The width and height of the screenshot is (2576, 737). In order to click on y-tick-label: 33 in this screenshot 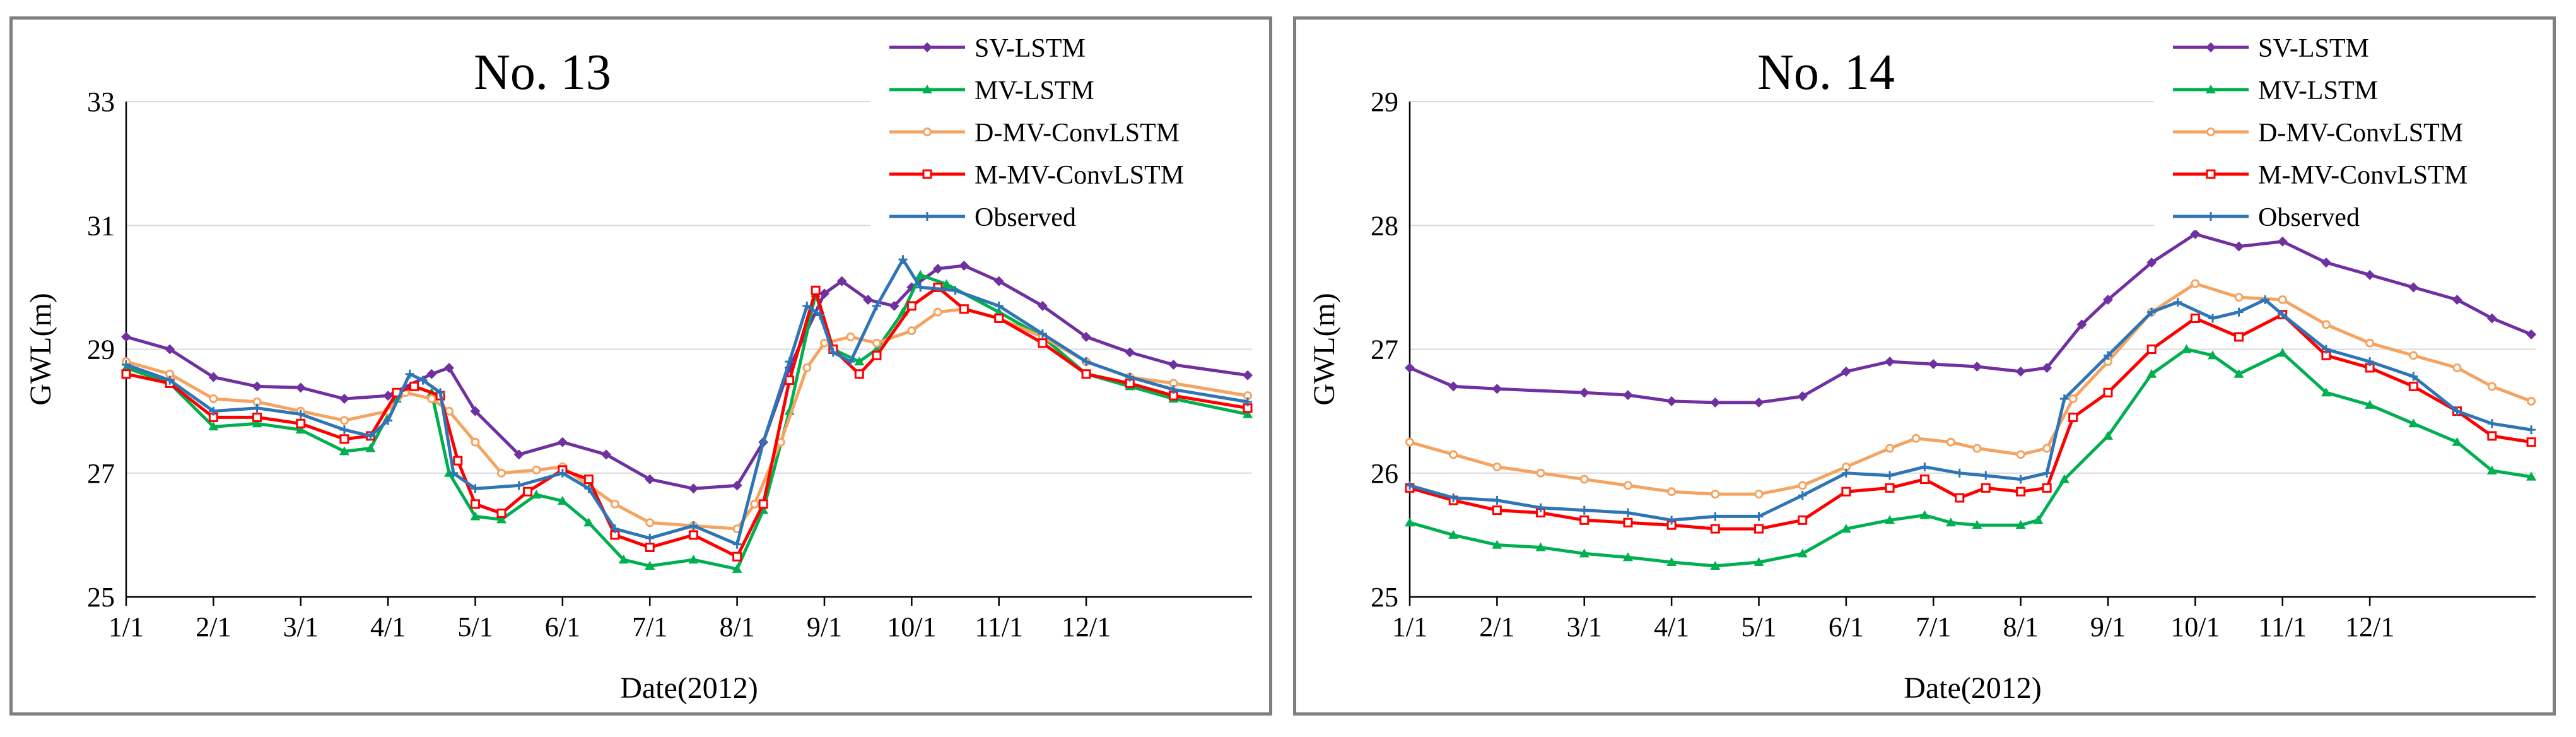, I will do `click(101, 102)`.